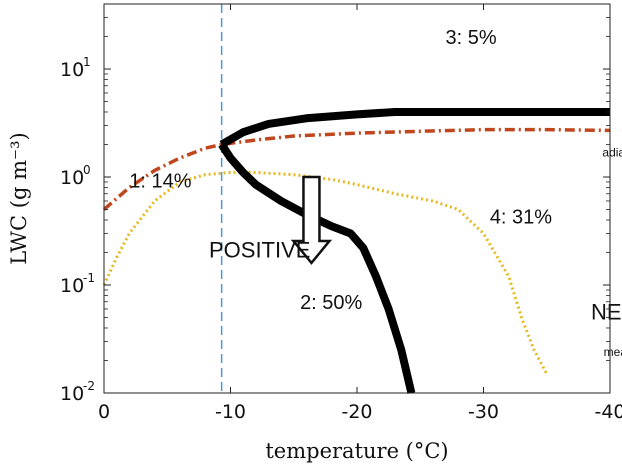  What do you see at coordinates (87, 62) in the screenshot?
I see `y-tick-label-exponent: 1` at bounding box center [87, 62].